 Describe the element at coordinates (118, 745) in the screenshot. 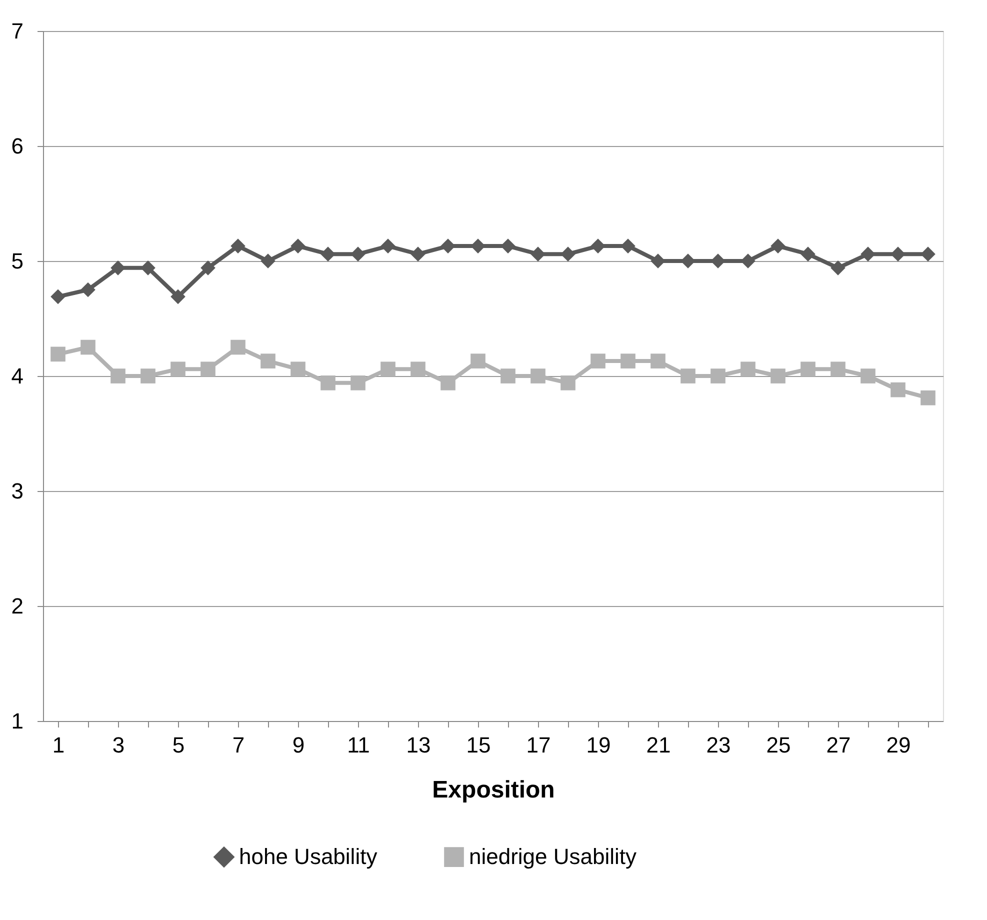

I see `x-tick-label: 3` at that location.